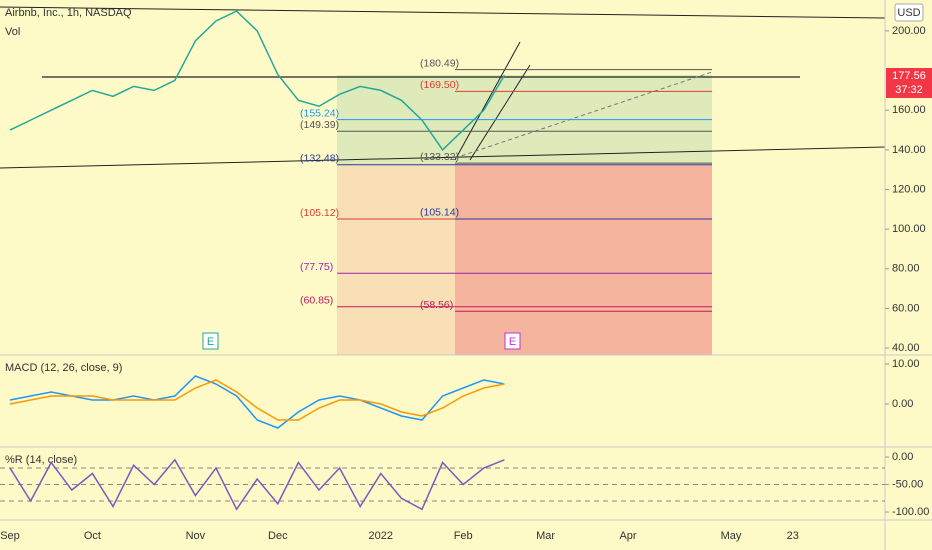 This screenshot has height=550, width=932. What do you see at coordinates (319, 125) in the screenshot?
I see `fib-label: (149.39)` at bounding box center [319, 125].